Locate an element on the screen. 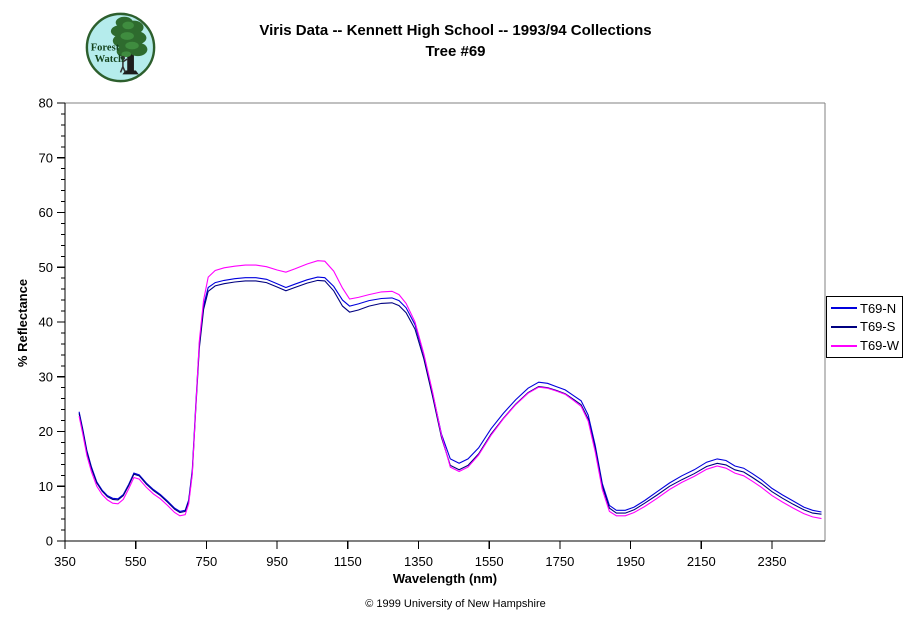 Image resolution: width=911 pixels, height=623 pixels. person-icon is located at coordinates (123, 64).